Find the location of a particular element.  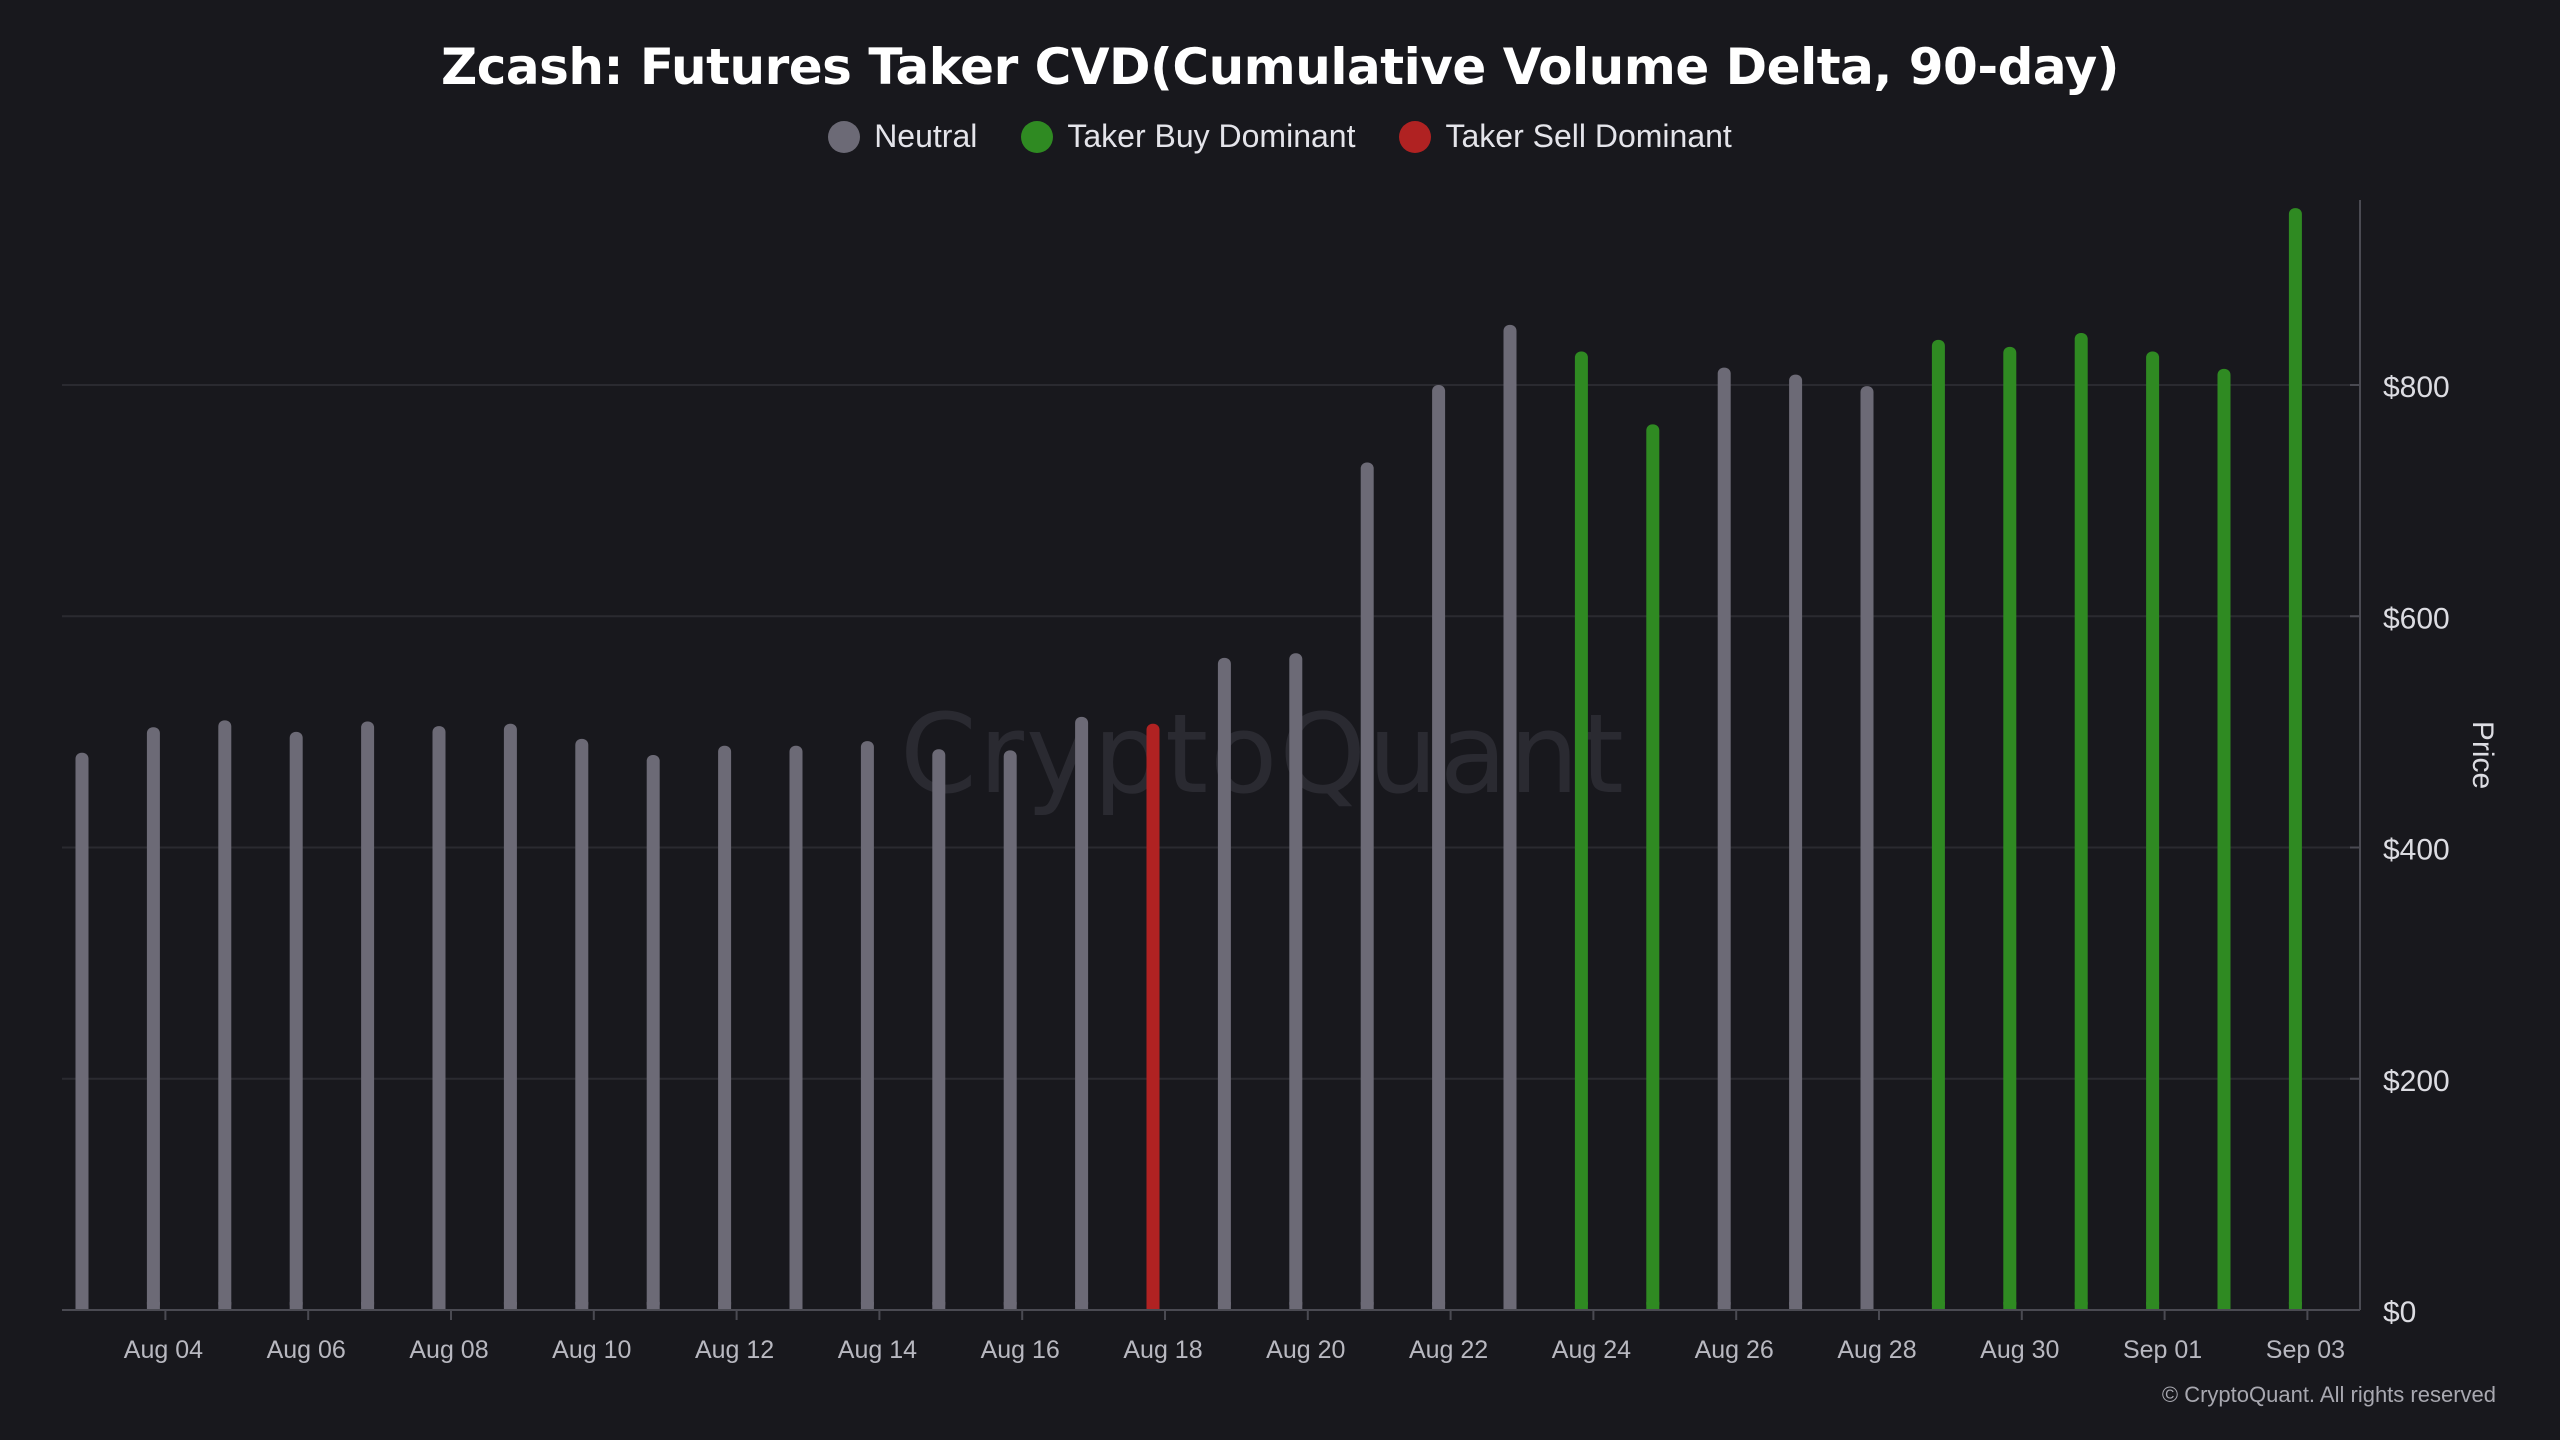

x-tick-label-9: Aug 22 is located at coordinates (1448, 1350).